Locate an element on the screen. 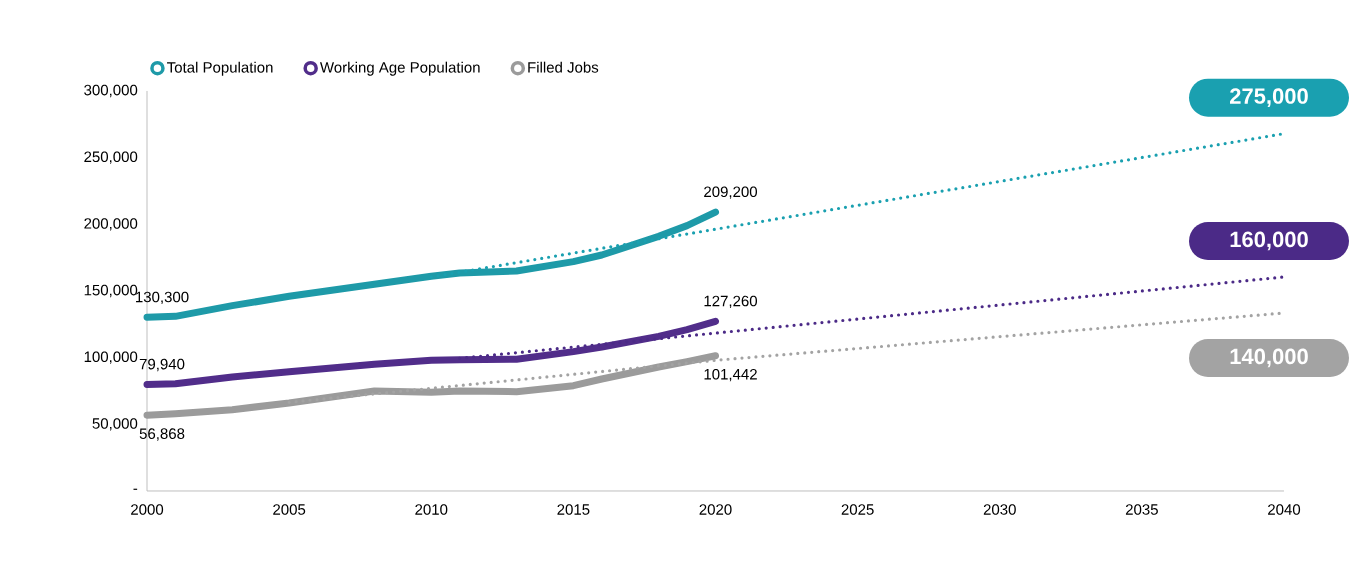 This screenshot has height=582, width=1371. data-label: 56,868 is located at coordinates (162, 434).